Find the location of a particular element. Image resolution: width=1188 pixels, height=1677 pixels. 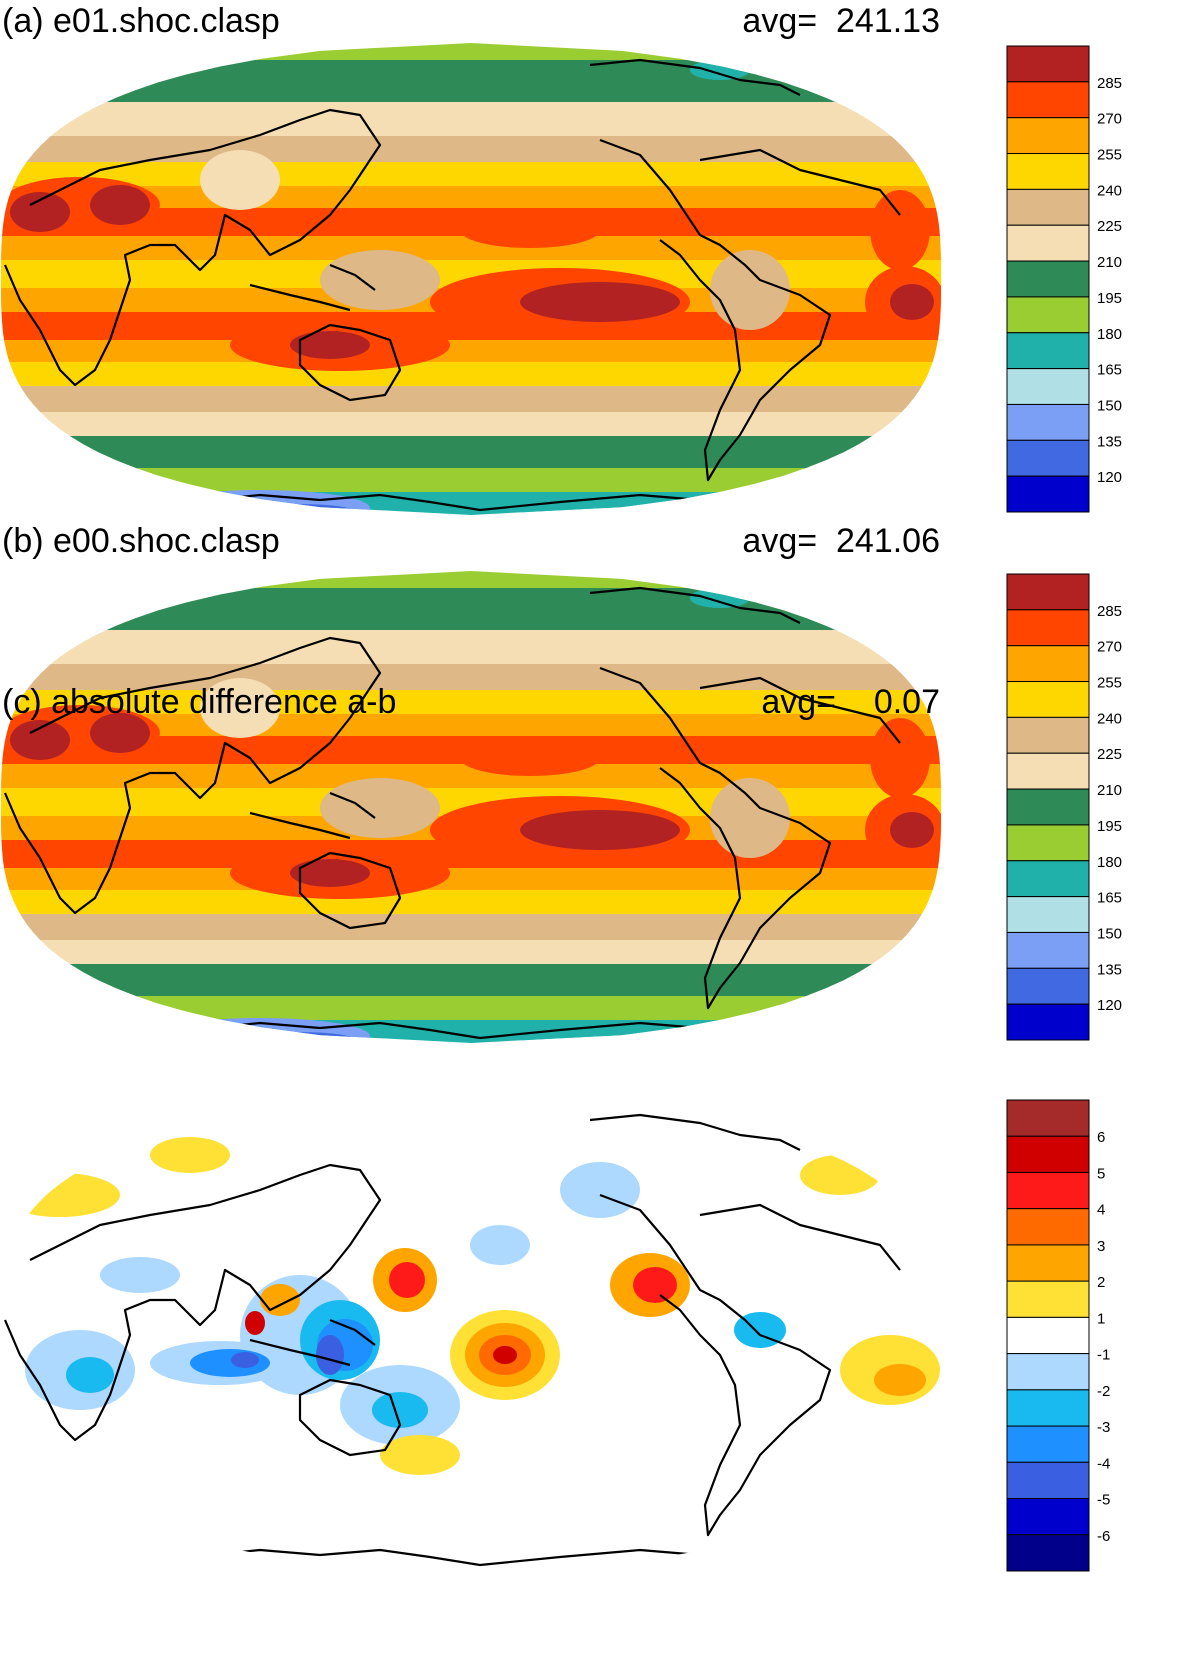

colorbar-tick-label: 3 is located at coordinates (1101, 1246).